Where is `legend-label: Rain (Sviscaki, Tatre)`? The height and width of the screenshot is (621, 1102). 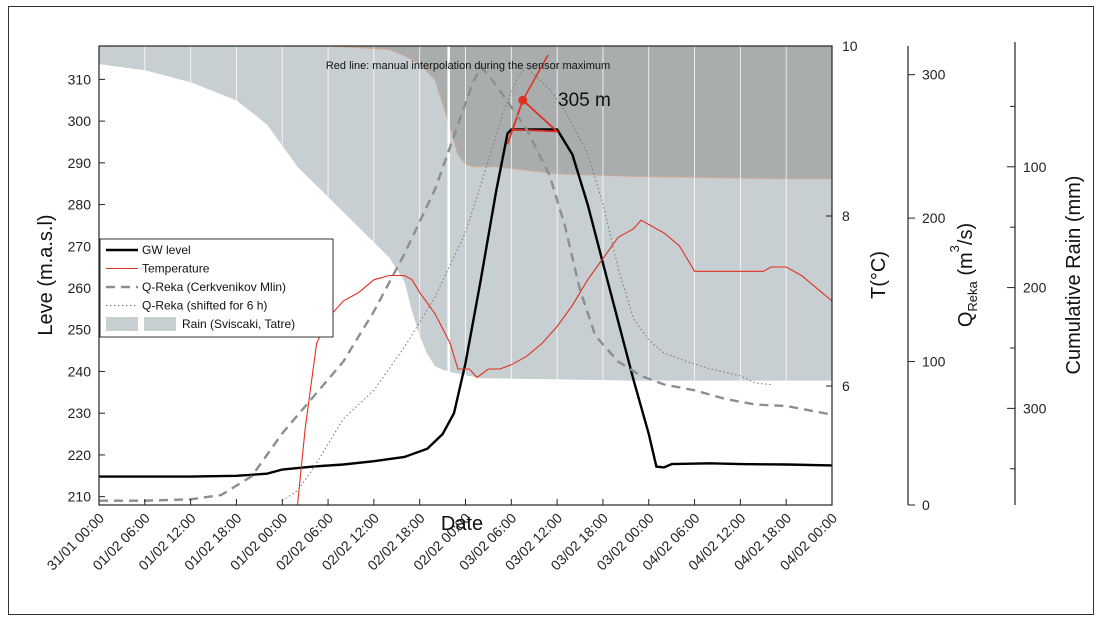
legend-label: Rain (Sviscaki, Tatre) is located at coordinates (238, 324).